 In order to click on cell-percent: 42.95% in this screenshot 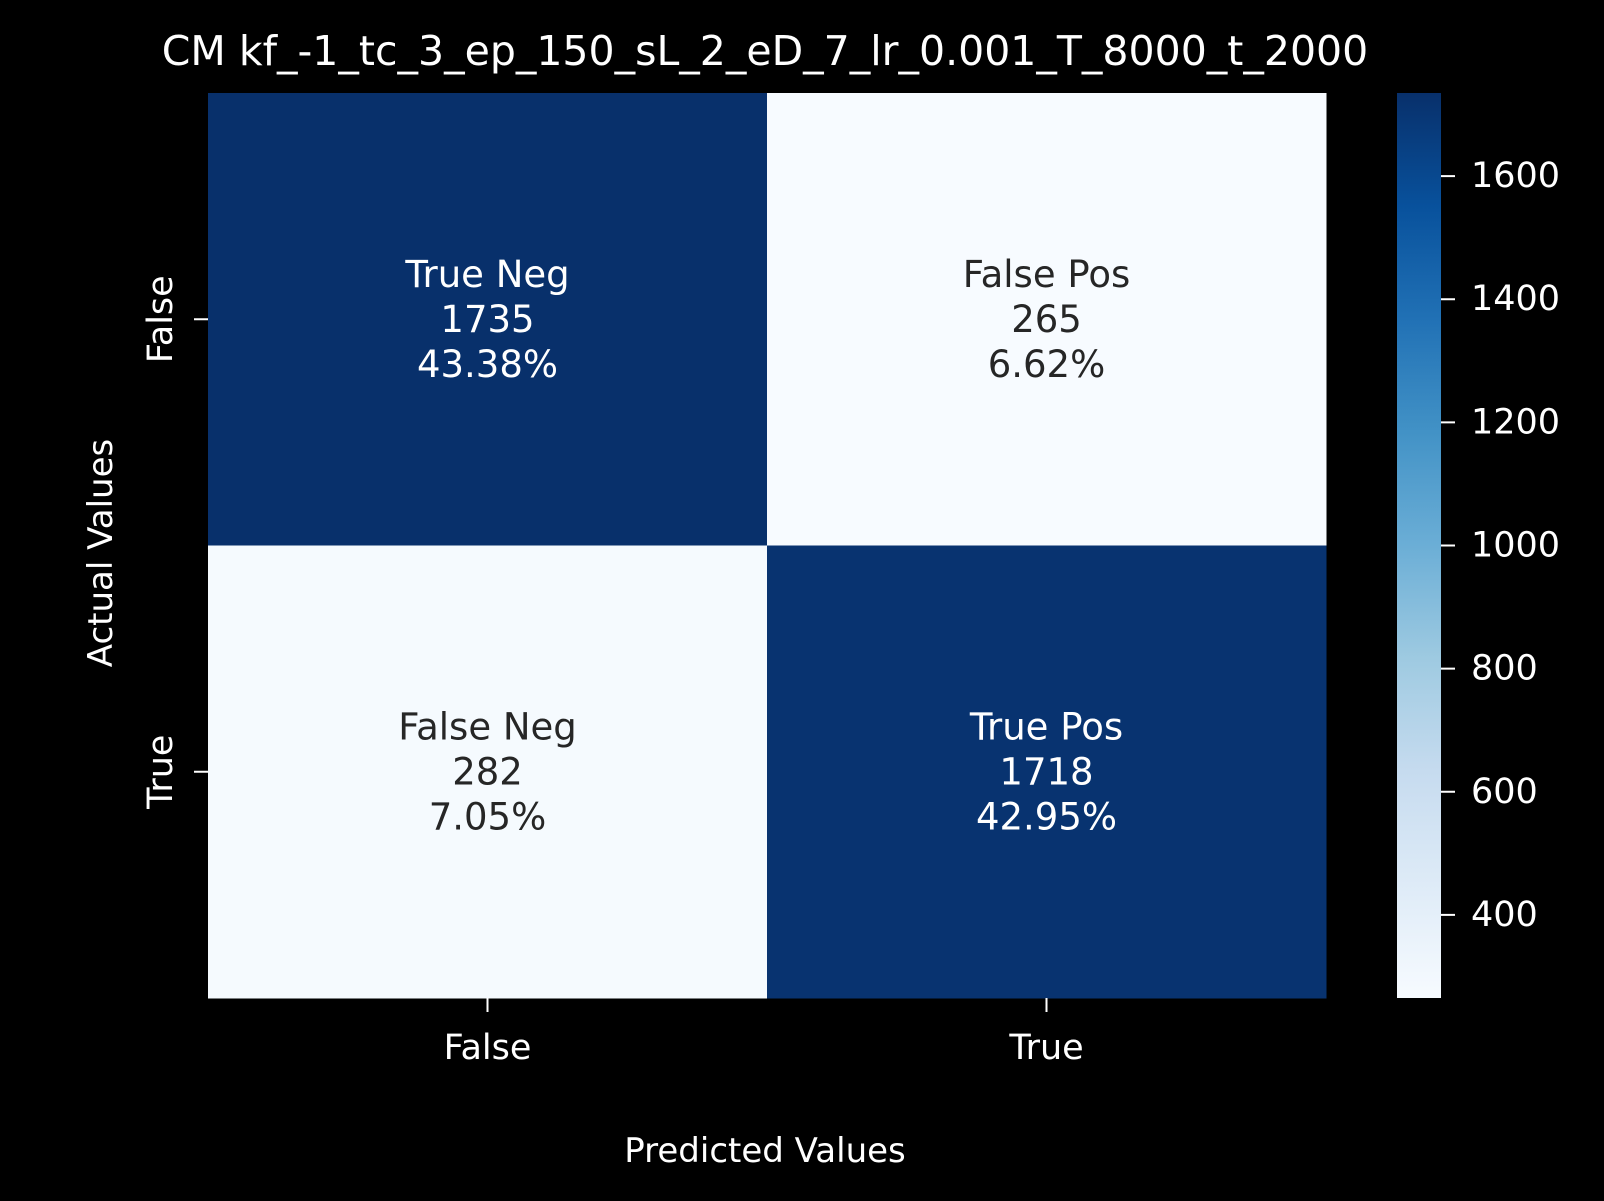, I will do `click(1046, 816)`.